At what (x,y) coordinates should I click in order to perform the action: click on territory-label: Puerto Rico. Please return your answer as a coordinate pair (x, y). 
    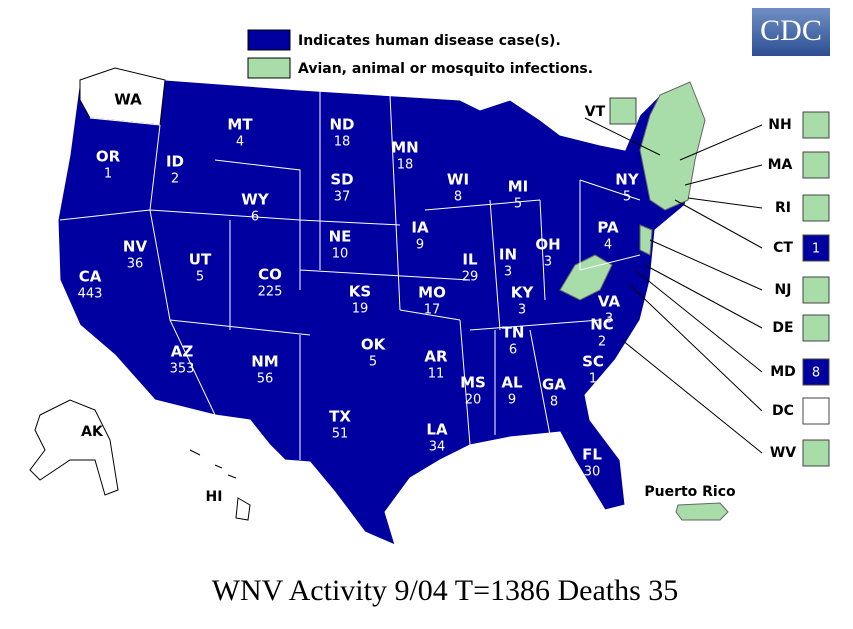
    Looking at the image, I should click on (690, 492).